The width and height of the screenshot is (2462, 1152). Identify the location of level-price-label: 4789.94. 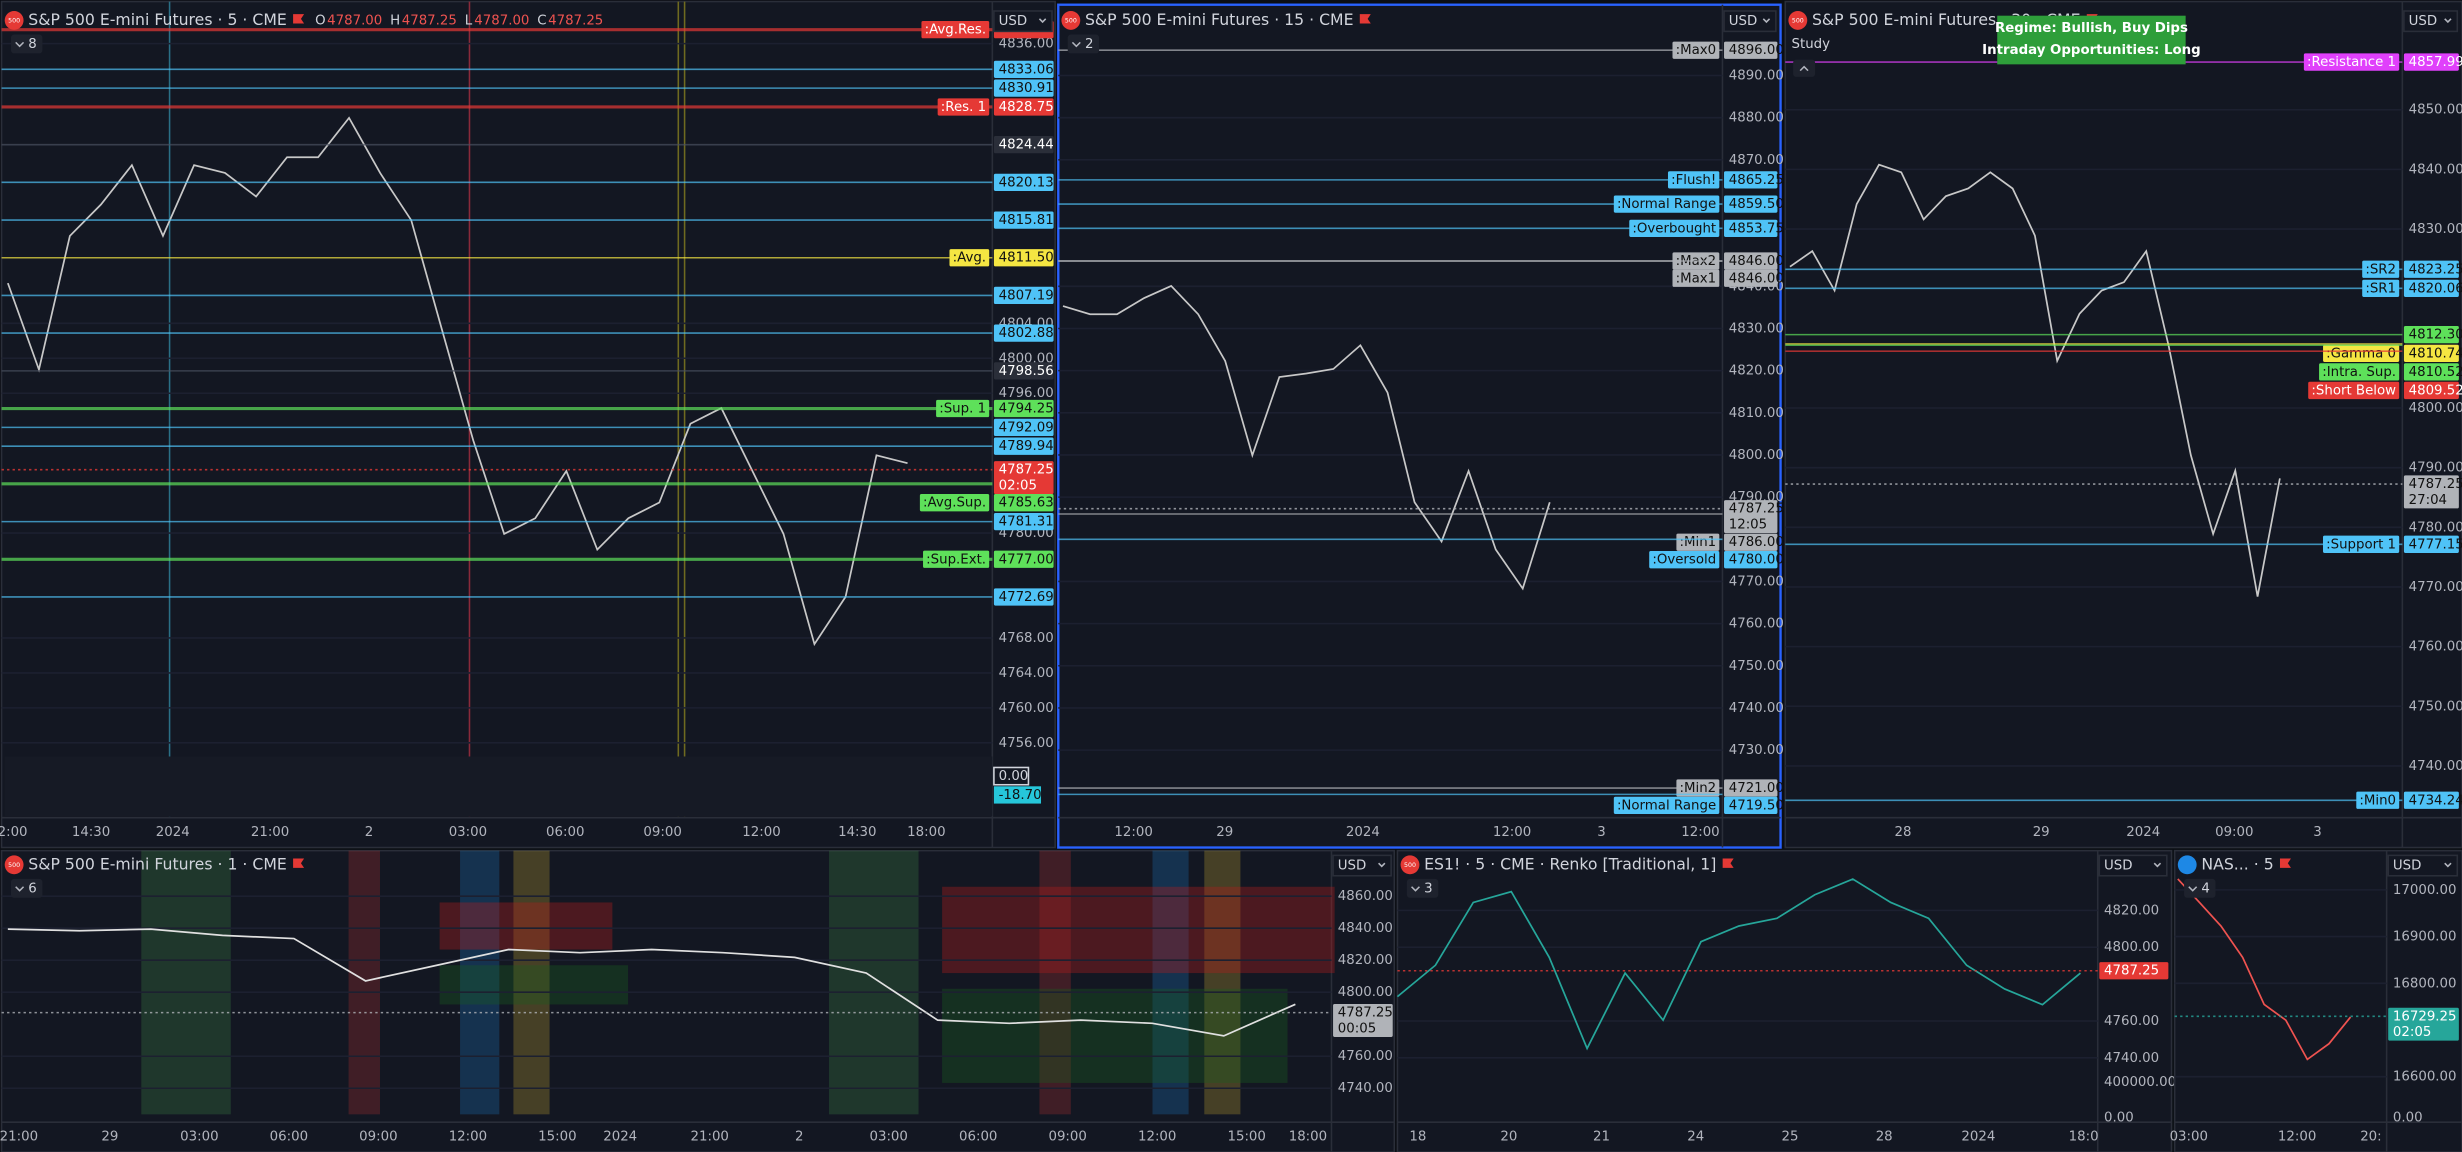
(1026, 446).